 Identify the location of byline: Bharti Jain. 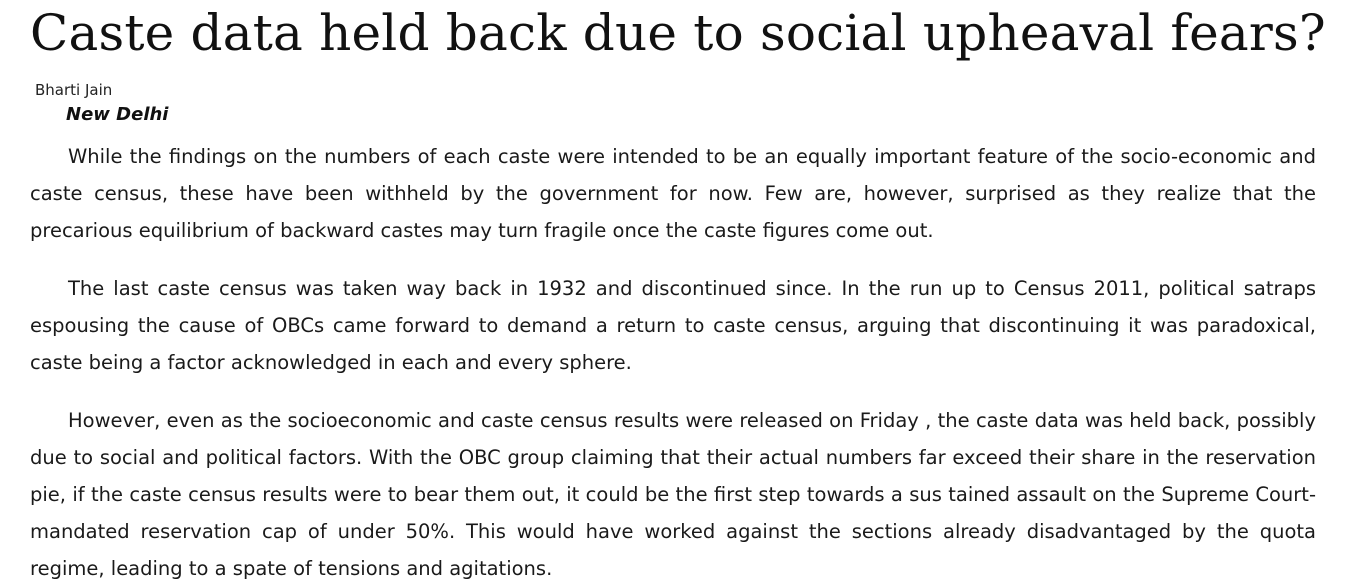
(74, 90).